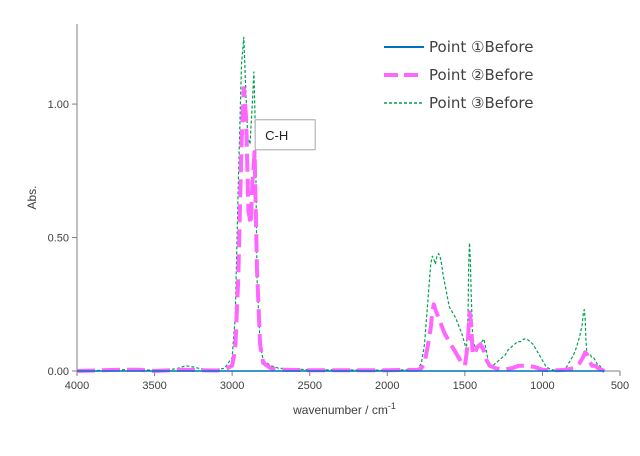 This screenshot has height=456, width=640. Describe the element at coordinates (276, 135) in the screenshot. I see `annotation-label: C-H` at that location.